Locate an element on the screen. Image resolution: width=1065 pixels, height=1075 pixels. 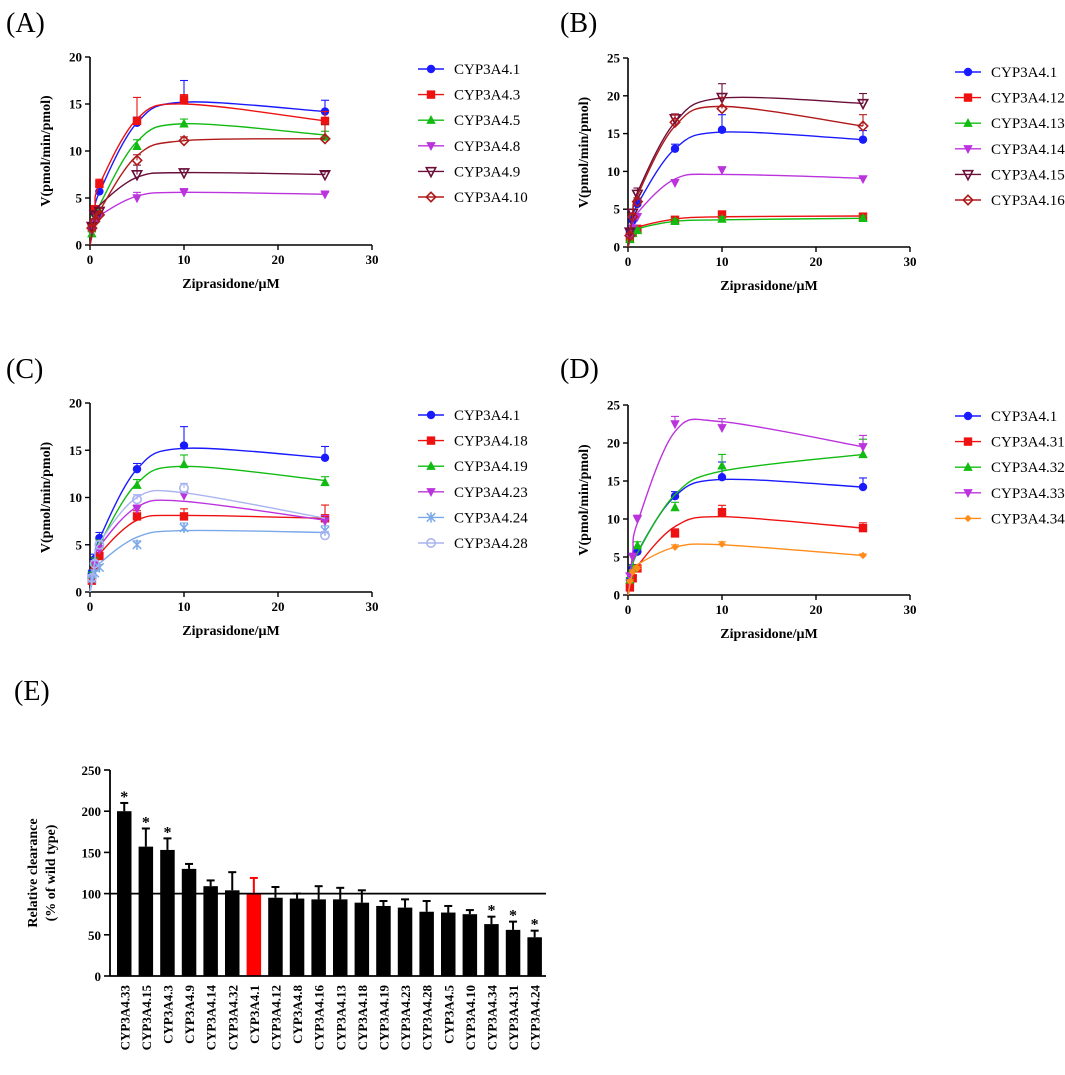
legend-label: CYP3A4.34 is located at coordinates (1028, 519).